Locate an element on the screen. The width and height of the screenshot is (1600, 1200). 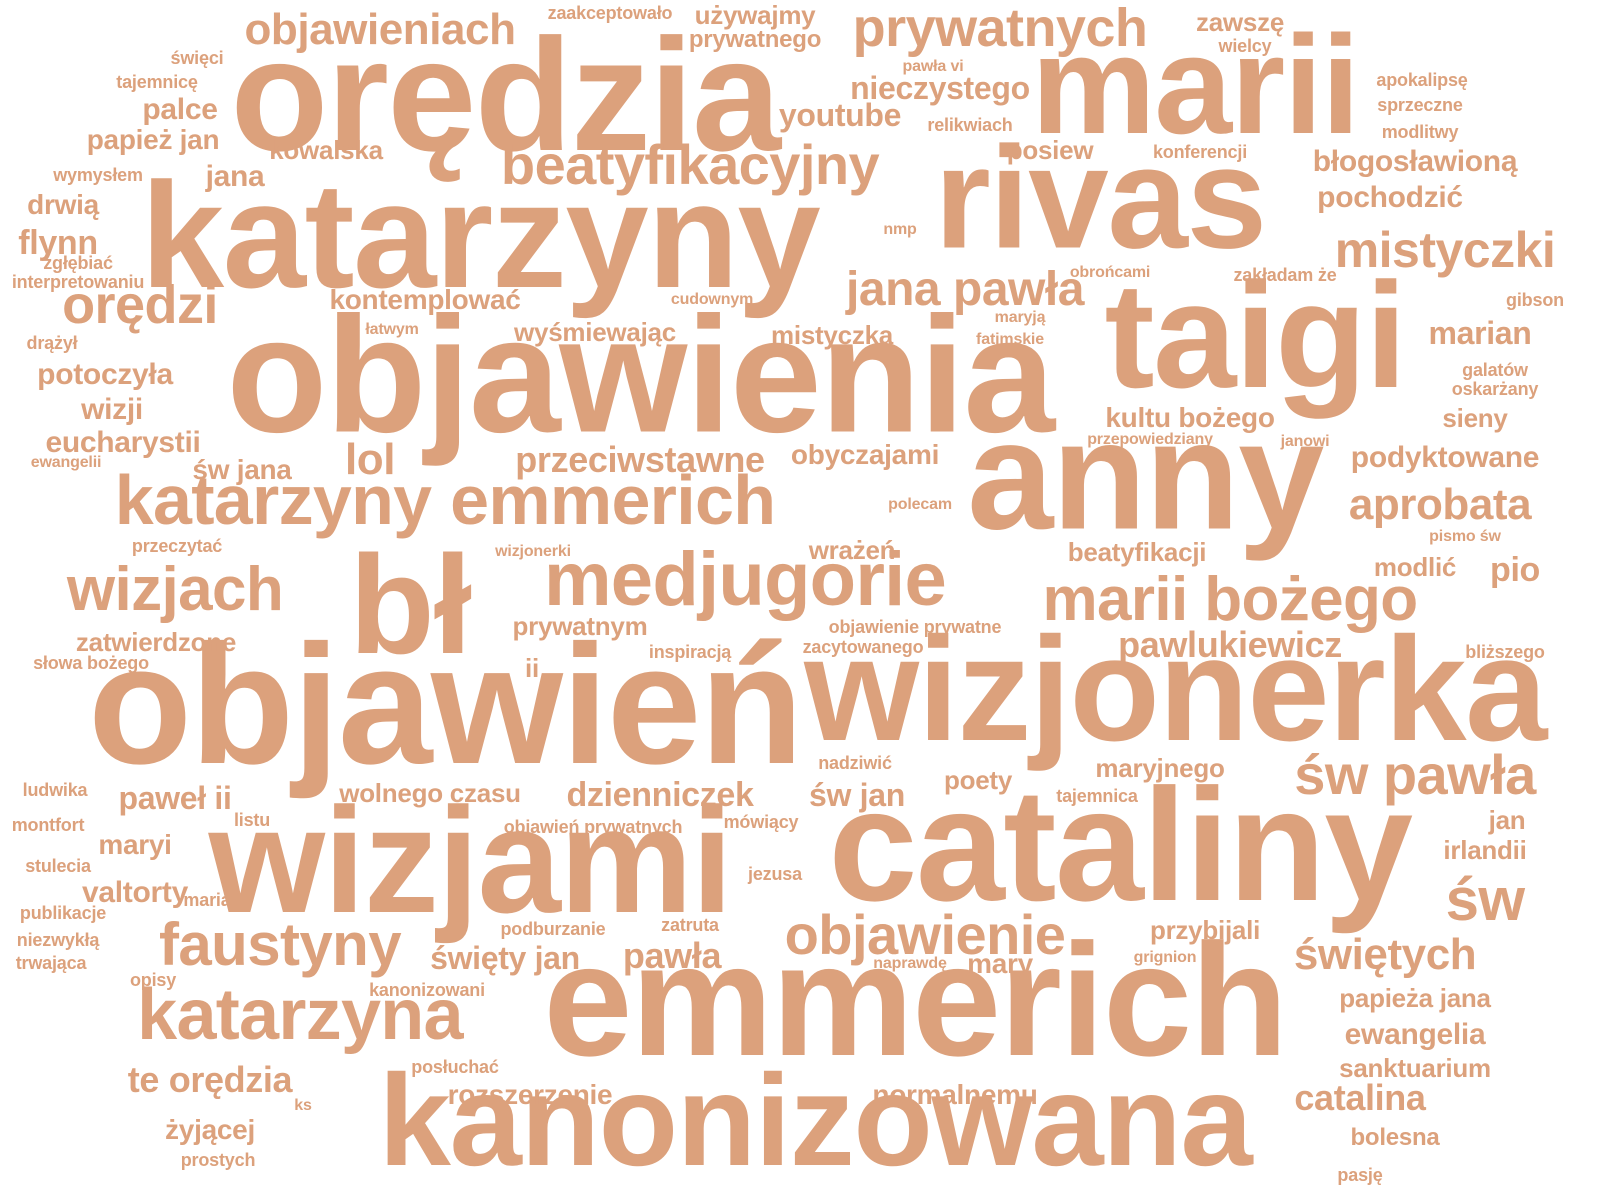
word: przybijali is located at coordinates (1205, 930).